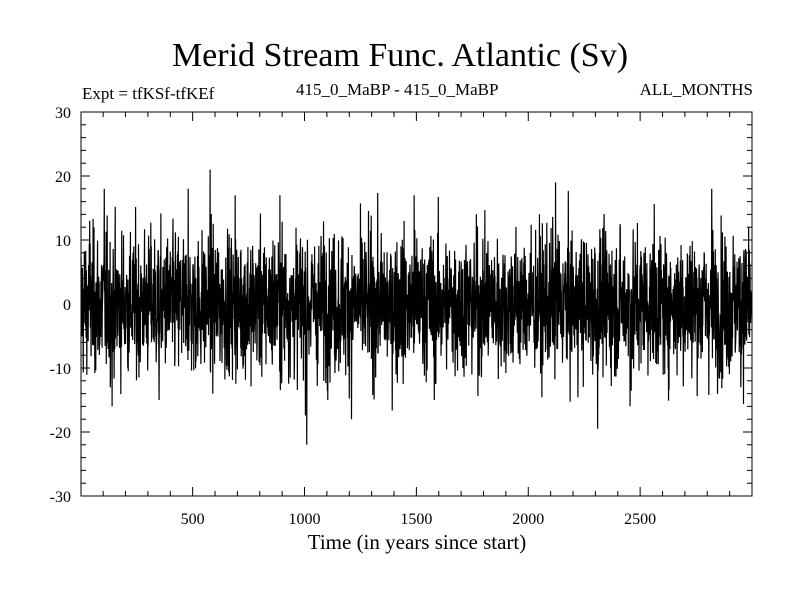  Describe the element at coordinates (696, 89) in the screenshot. I see `months-label: ALL_MONTHS` at that location.